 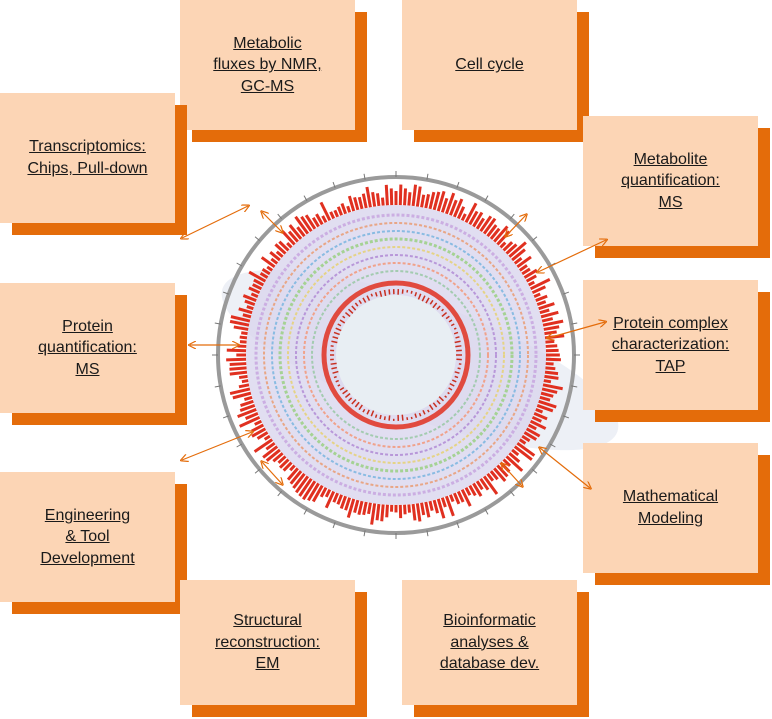 What do you see at coordinates (267, 642) in the screenshot?
I see `box-structural-reconstruction: Structural reconstruction: EM` at bounding box center [267, 642].